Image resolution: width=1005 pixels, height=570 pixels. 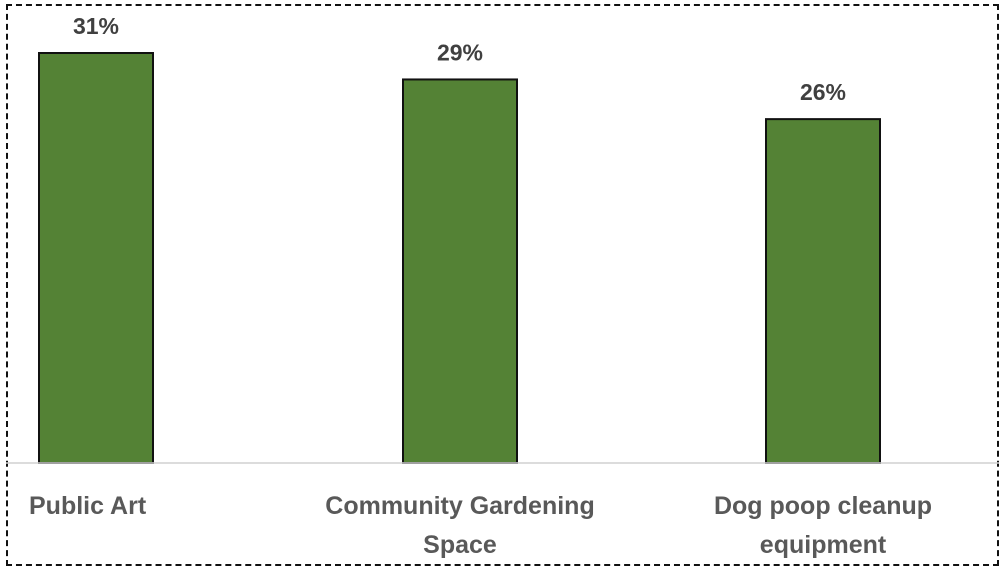 What do you see at coordinates (460, 52) in the screenshot?
I see `data-label-2: 29%` at bounding box center [460, 52].